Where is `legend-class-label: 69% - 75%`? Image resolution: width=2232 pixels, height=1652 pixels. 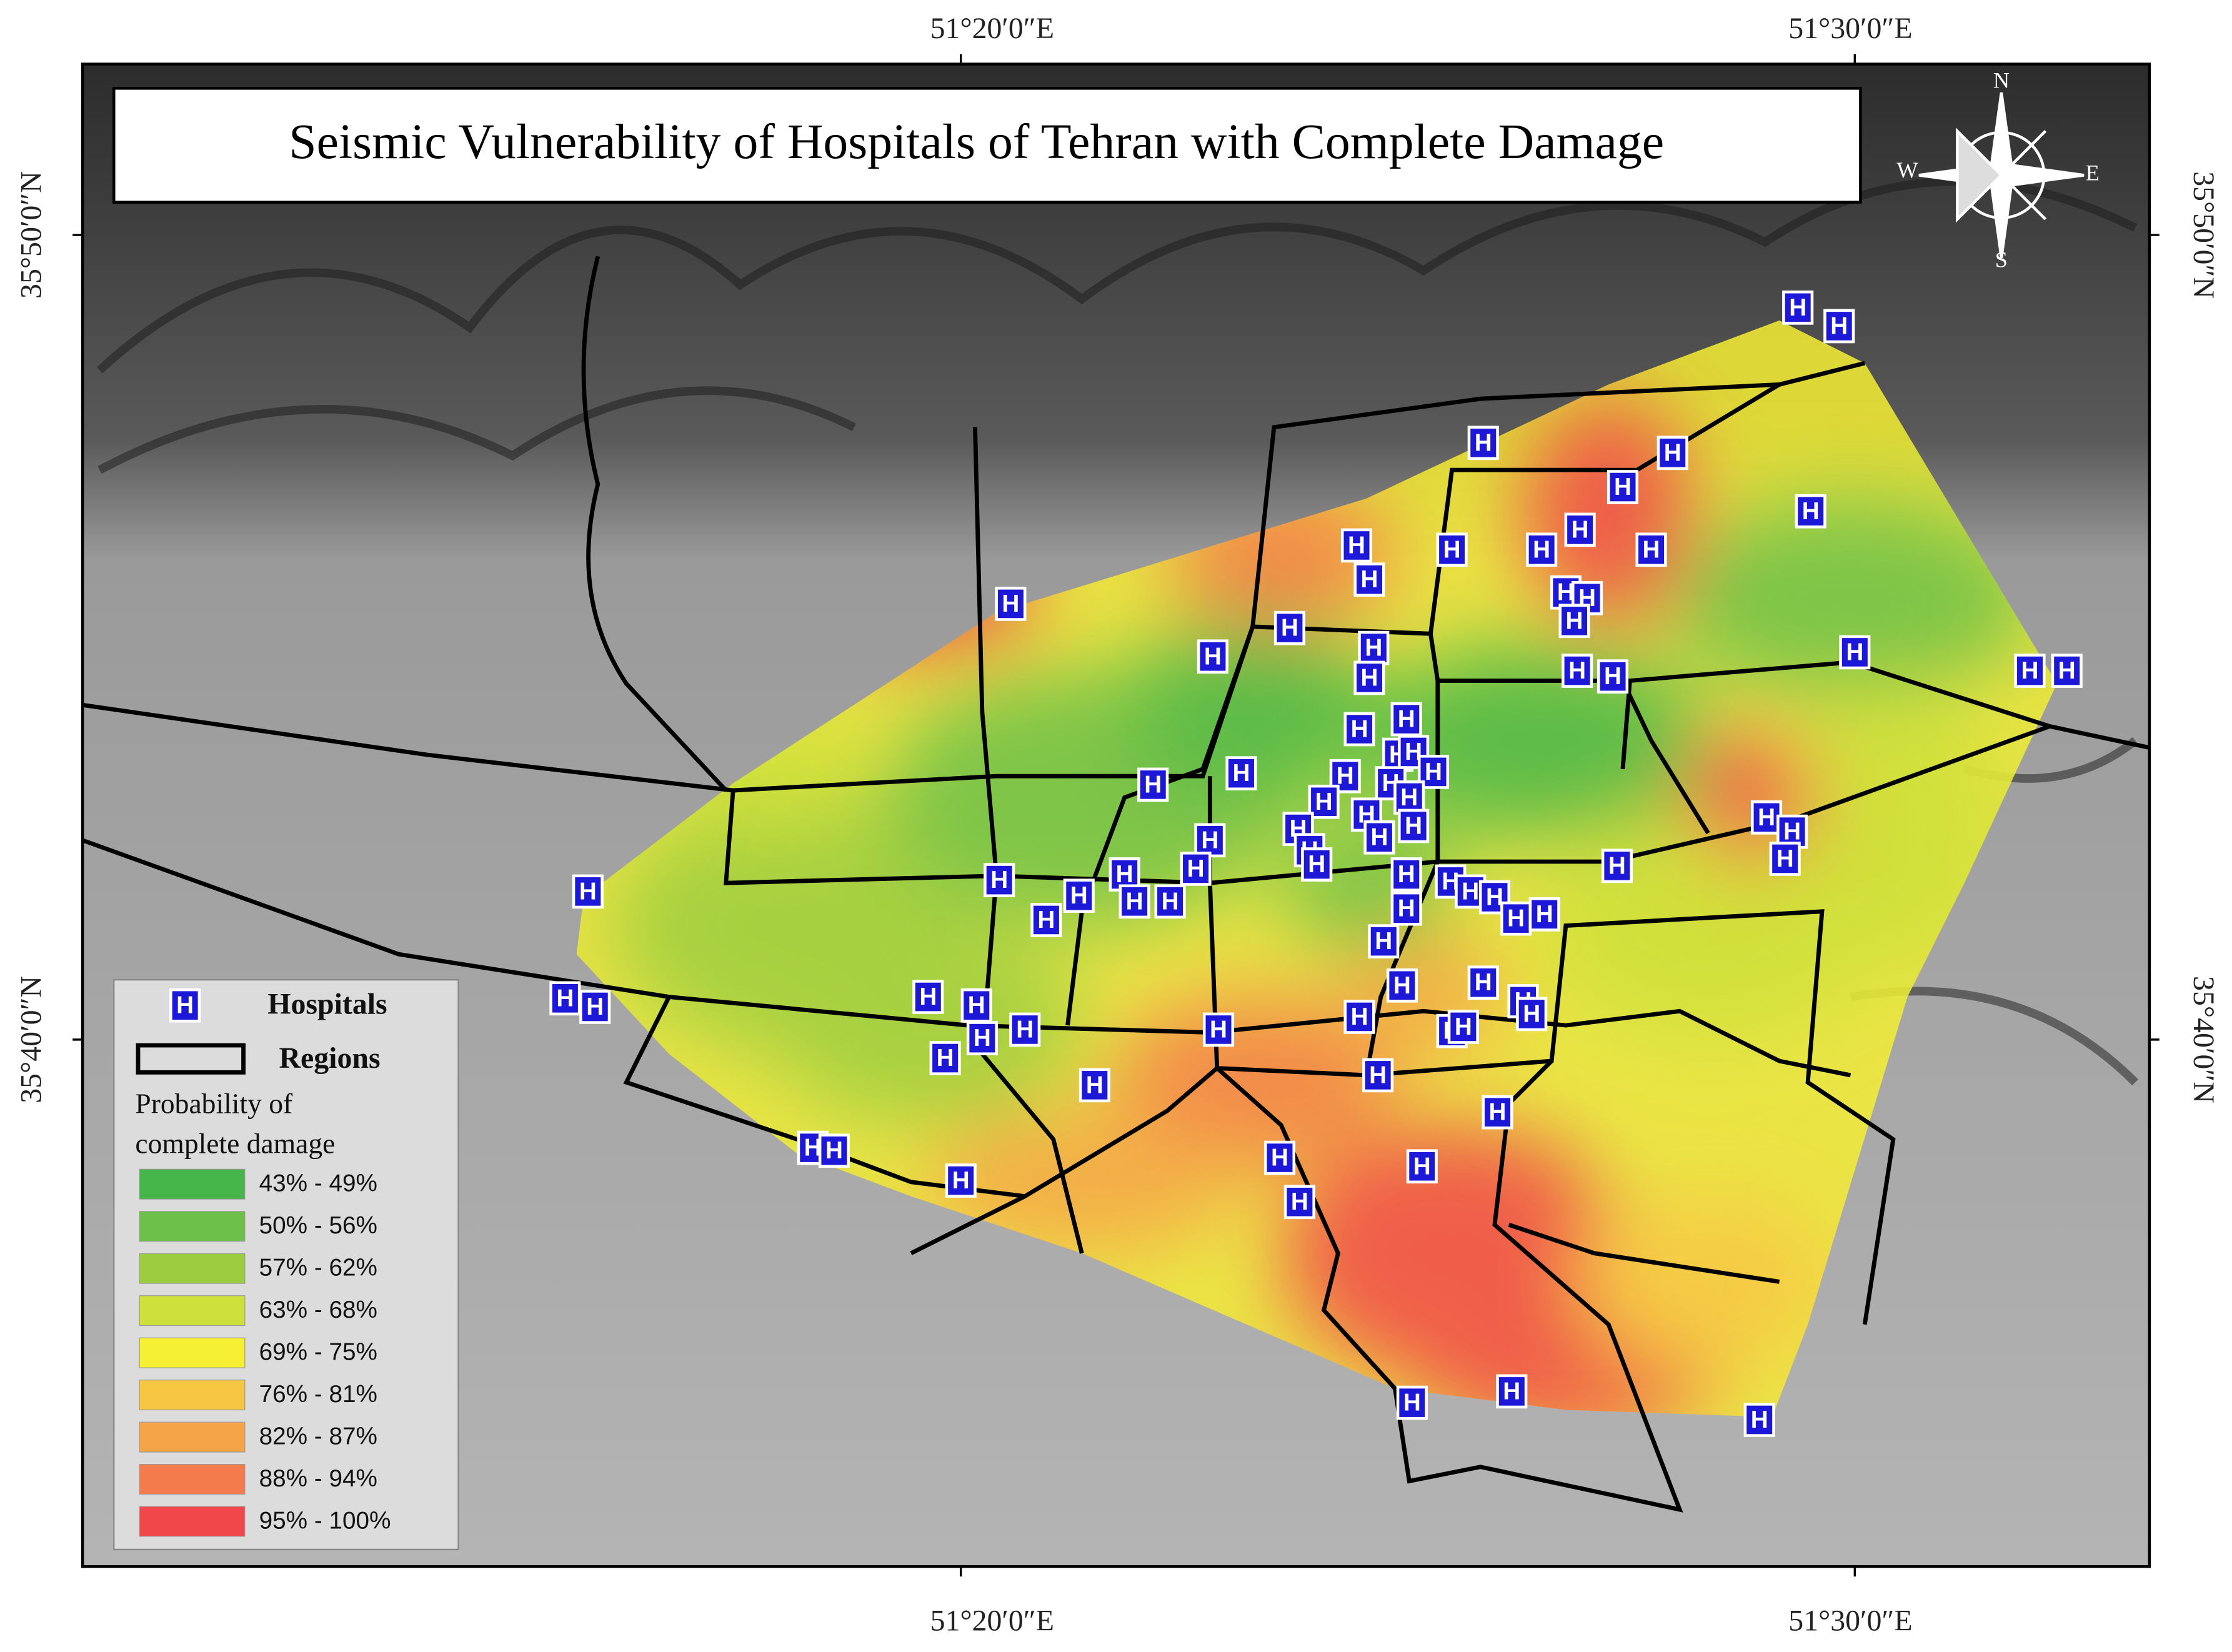 legend-class-label: 69% - 75% is located at coordinates (318, 1351).